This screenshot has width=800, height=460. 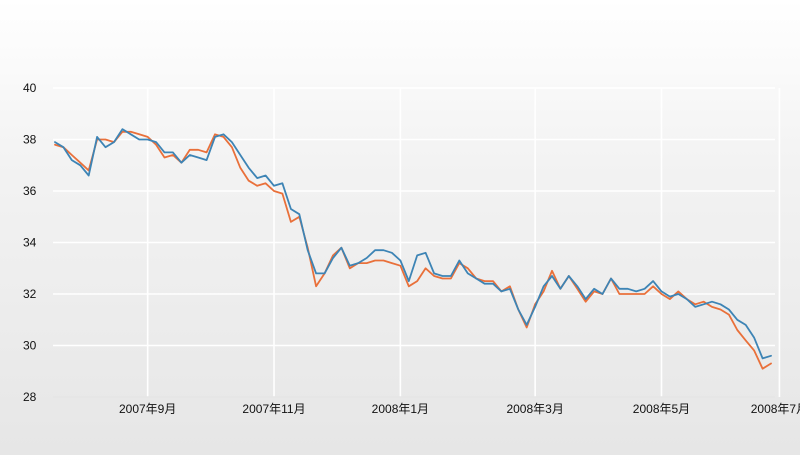 I want to click on y-tick-label: 28, so click(x=30, y=397).